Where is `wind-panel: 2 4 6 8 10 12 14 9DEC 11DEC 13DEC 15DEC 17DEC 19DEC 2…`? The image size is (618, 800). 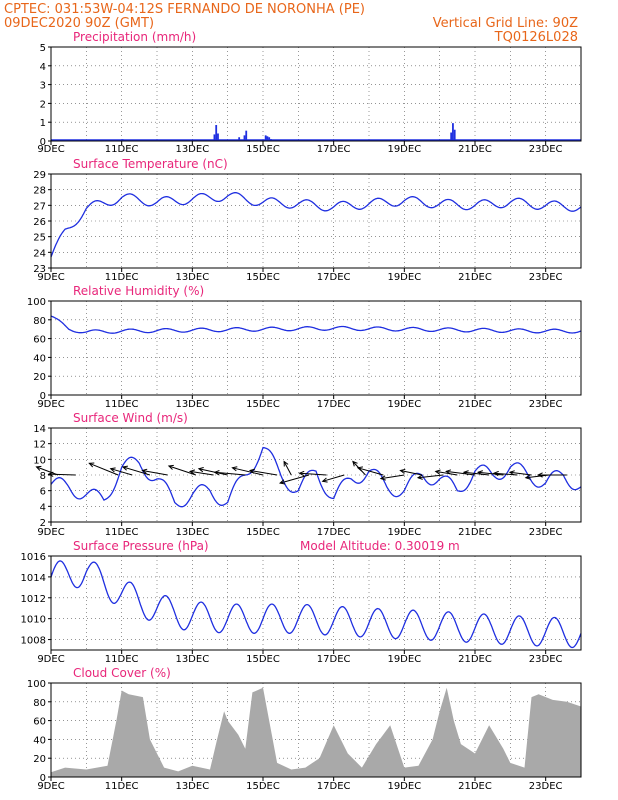
wind-panel: 2 4 6 8 10 12 14 9DEC 11DEC 13DEC 15DEC 17DEC 19DEC 2… is located at coordinates (307, 474).